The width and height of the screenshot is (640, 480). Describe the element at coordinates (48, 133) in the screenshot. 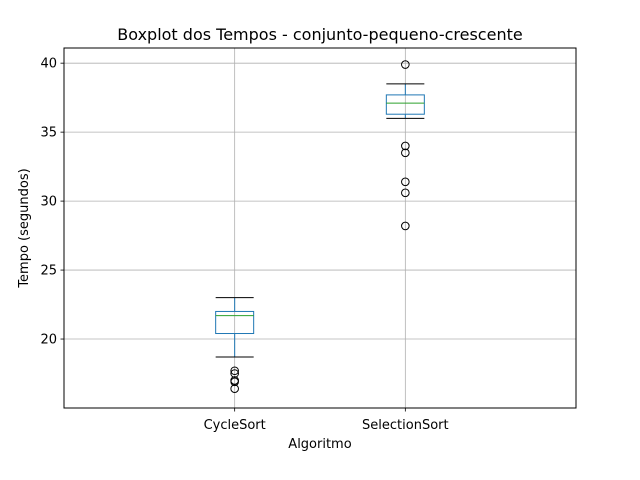

I see `y-tick-label: 35` at that location.